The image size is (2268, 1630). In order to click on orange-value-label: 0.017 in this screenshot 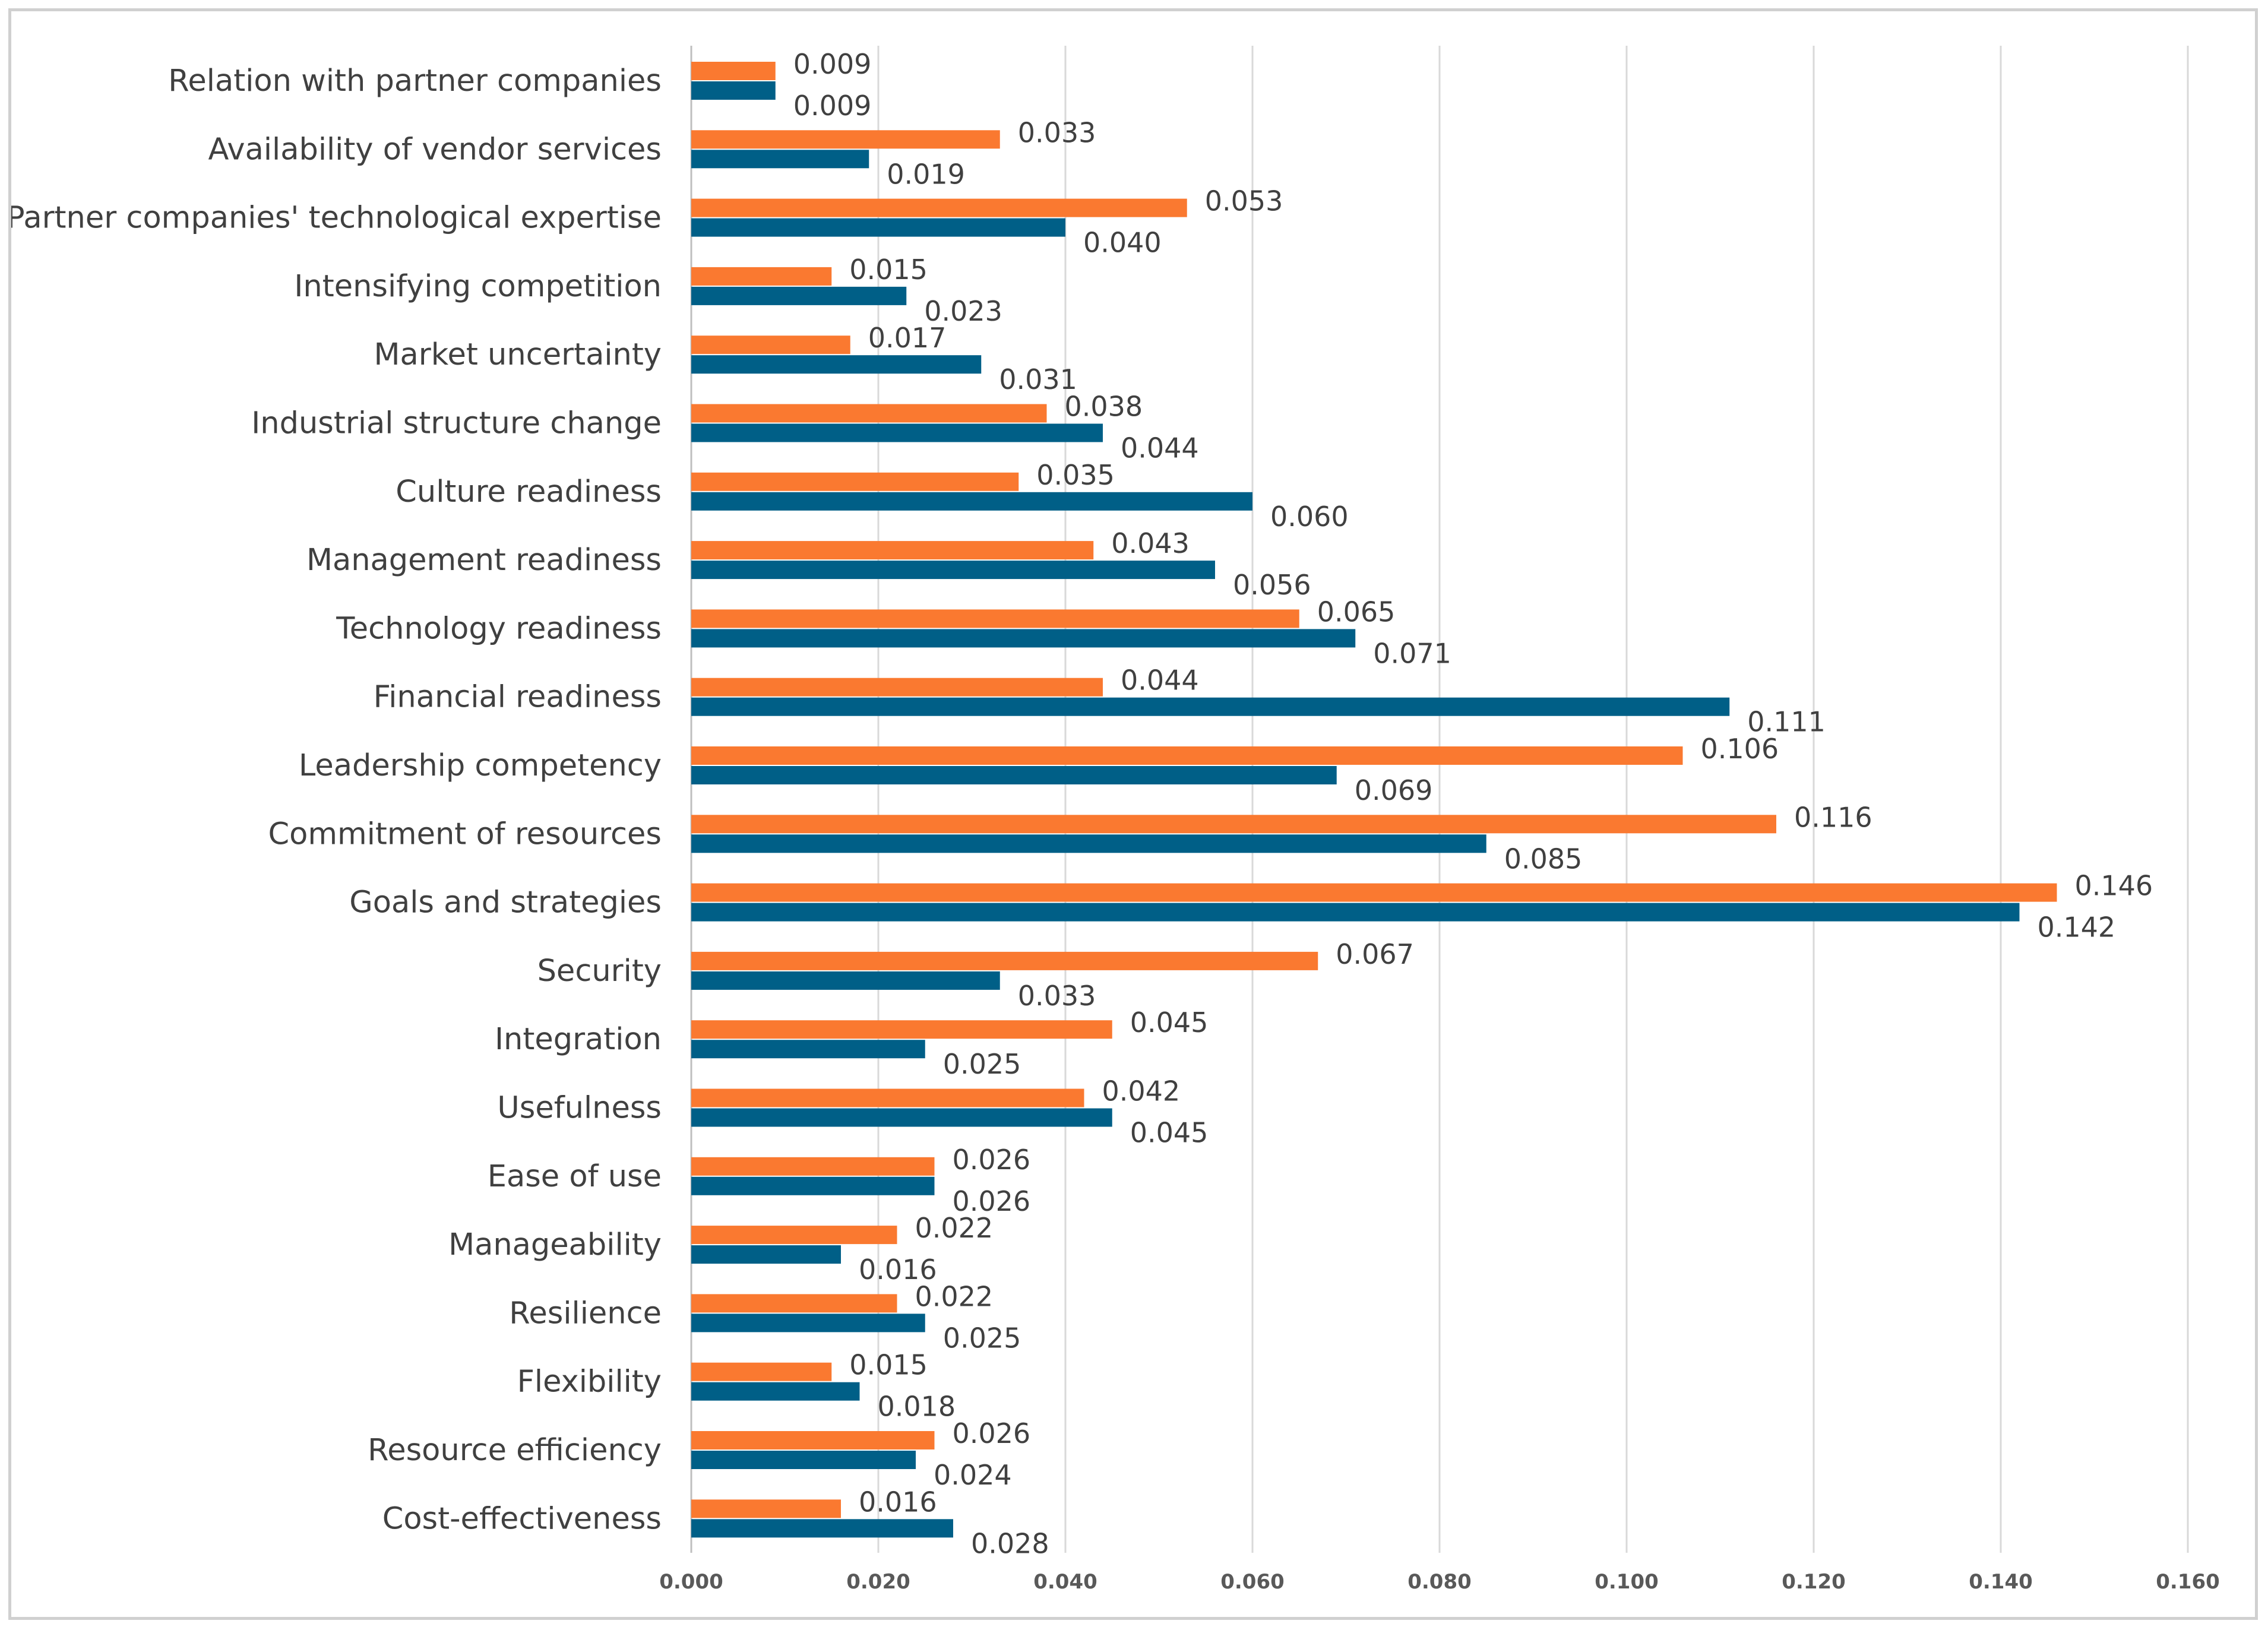, I will do `click(907, 338)`.